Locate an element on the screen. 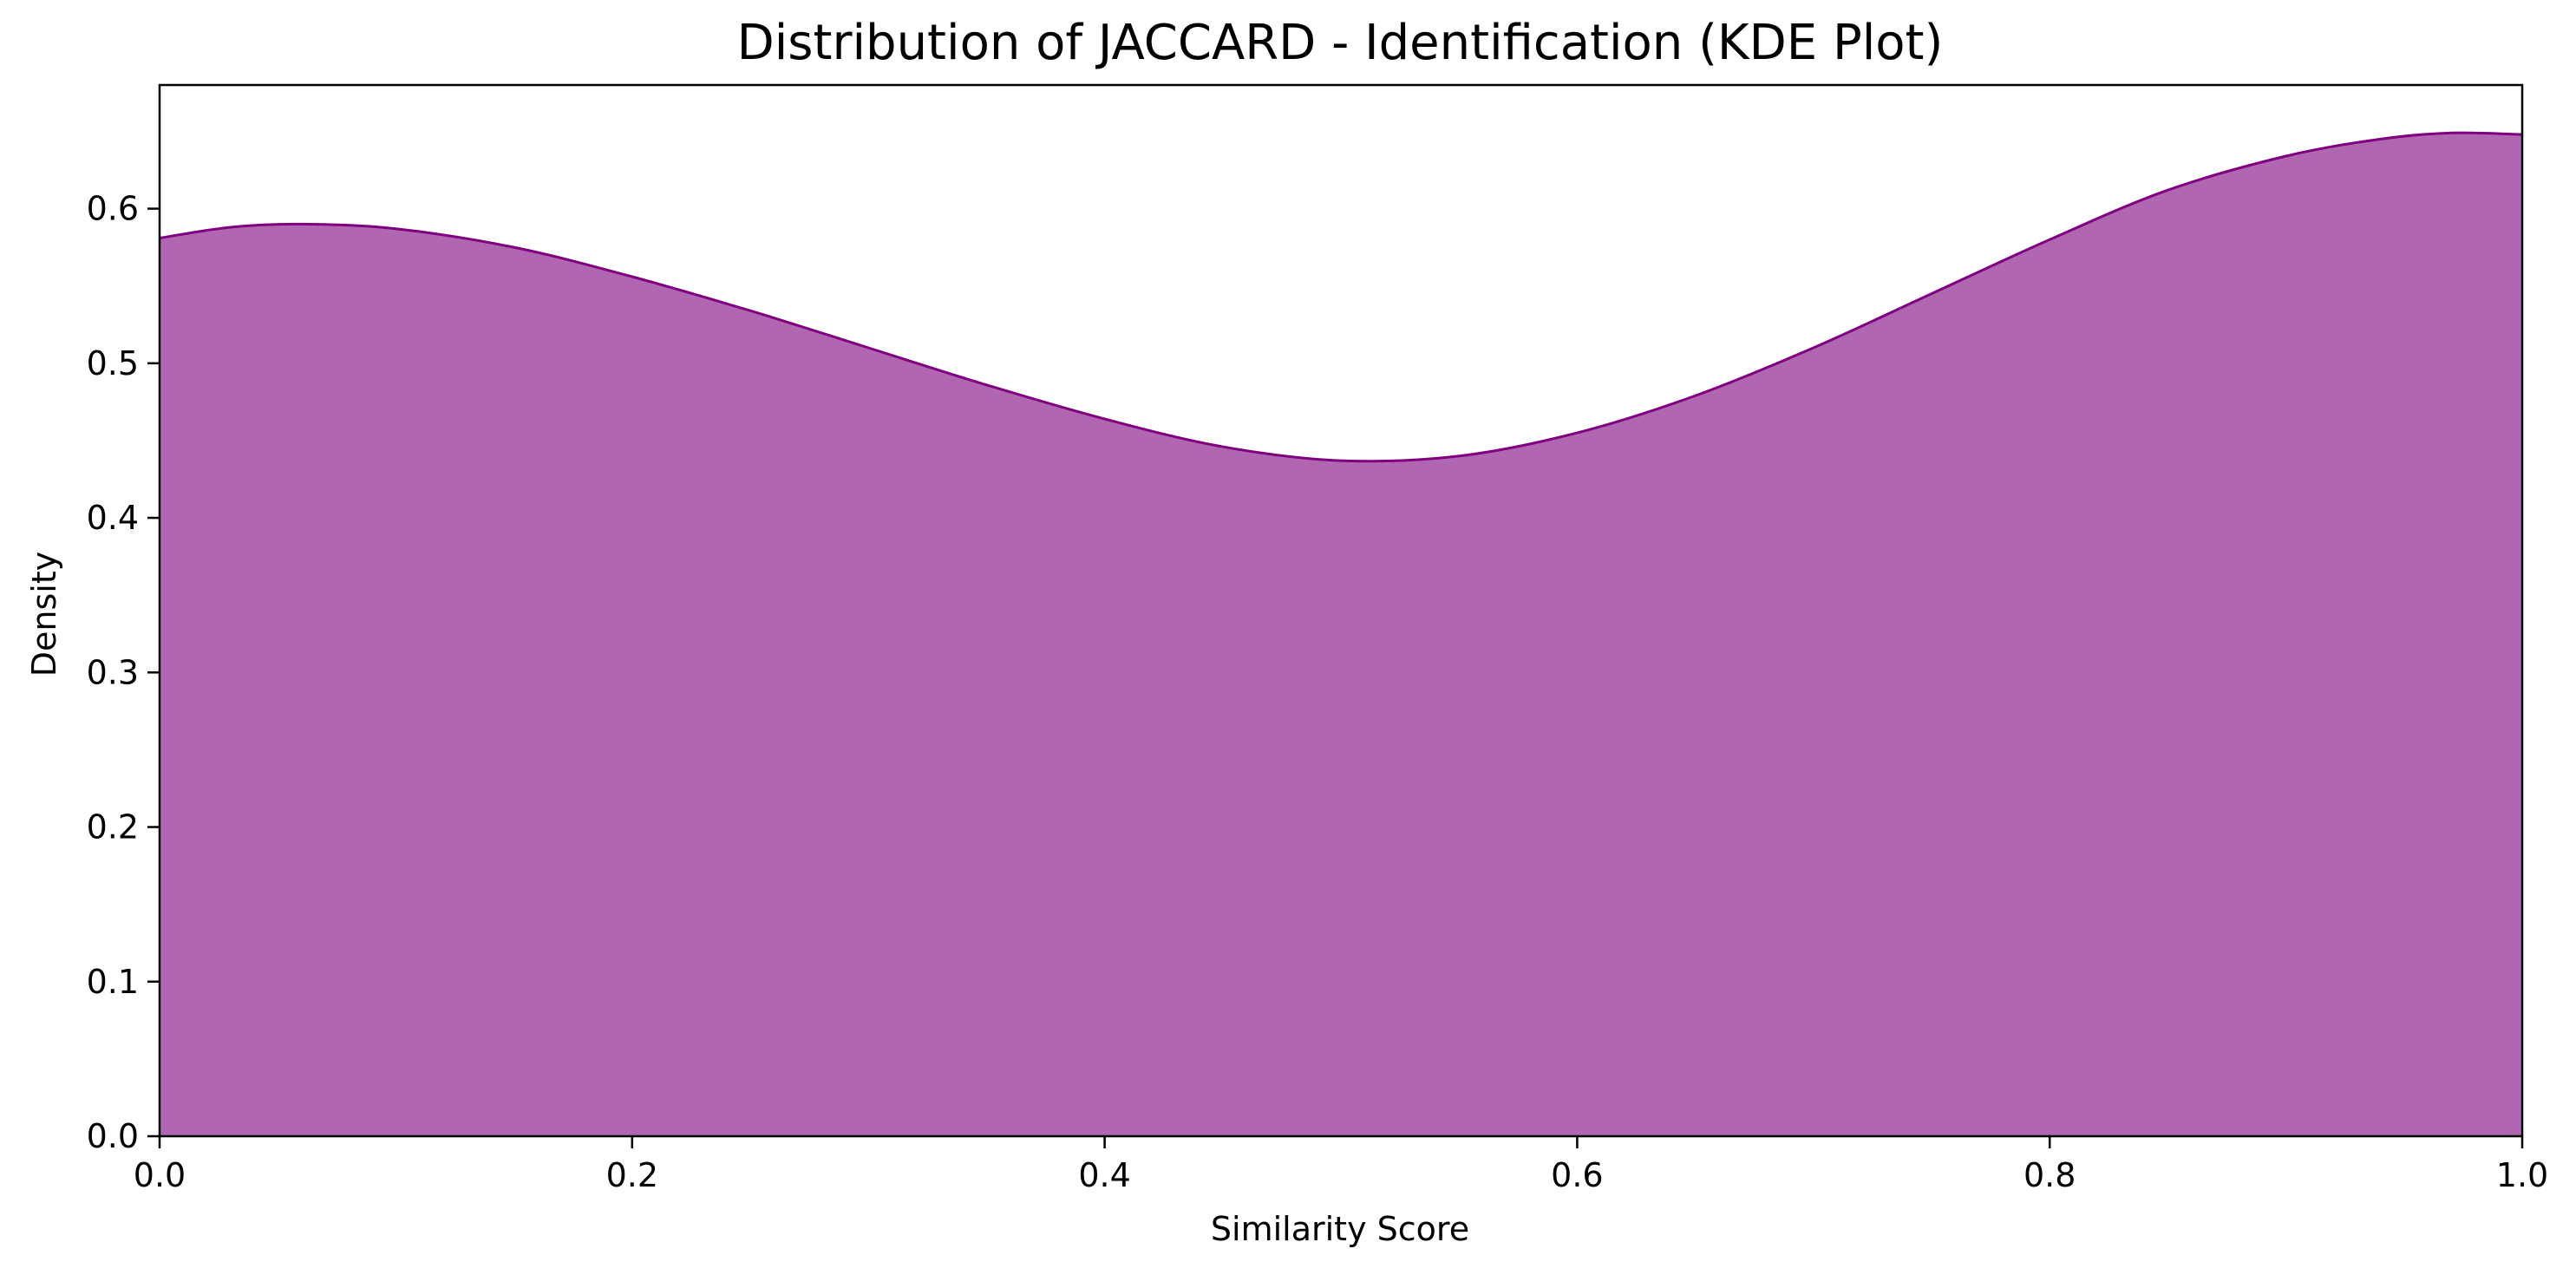  x-axis: 0.0 0.2 0.4 0.6 0.8 1.0 is located at coordinates (1341, 1165).